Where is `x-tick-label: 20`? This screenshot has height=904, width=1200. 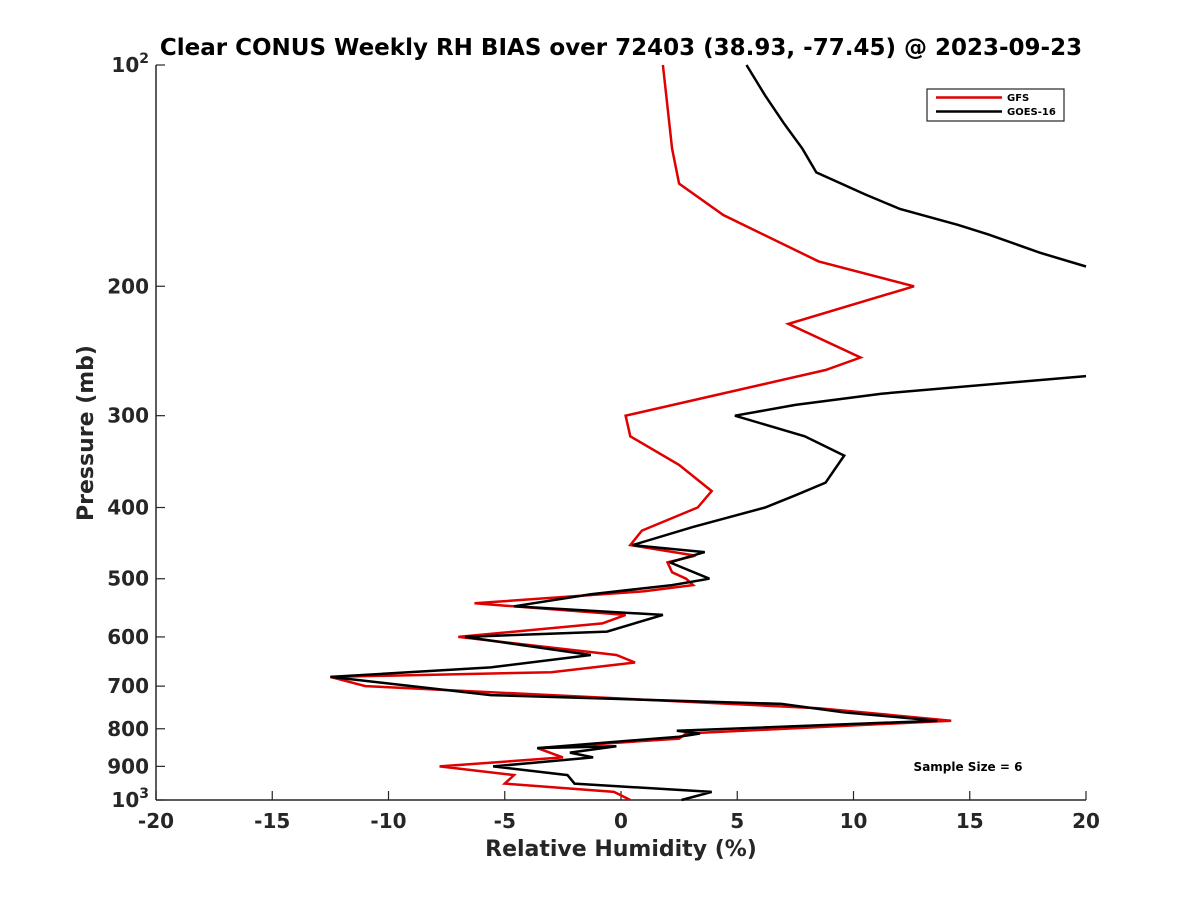 x-tick-label: 20 is located at coordinates (1086, 821).